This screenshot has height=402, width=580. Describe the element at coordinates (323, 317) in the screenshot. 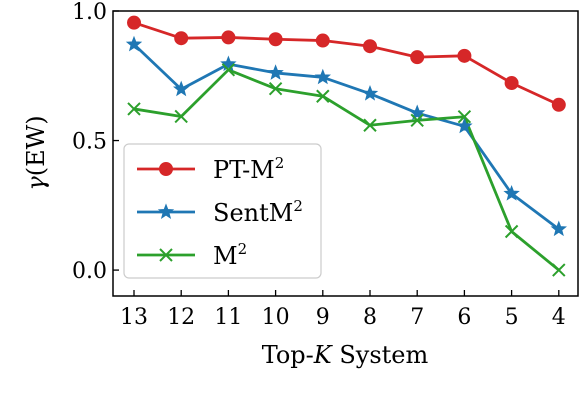

I see `x-tick-label: 9` at that location.